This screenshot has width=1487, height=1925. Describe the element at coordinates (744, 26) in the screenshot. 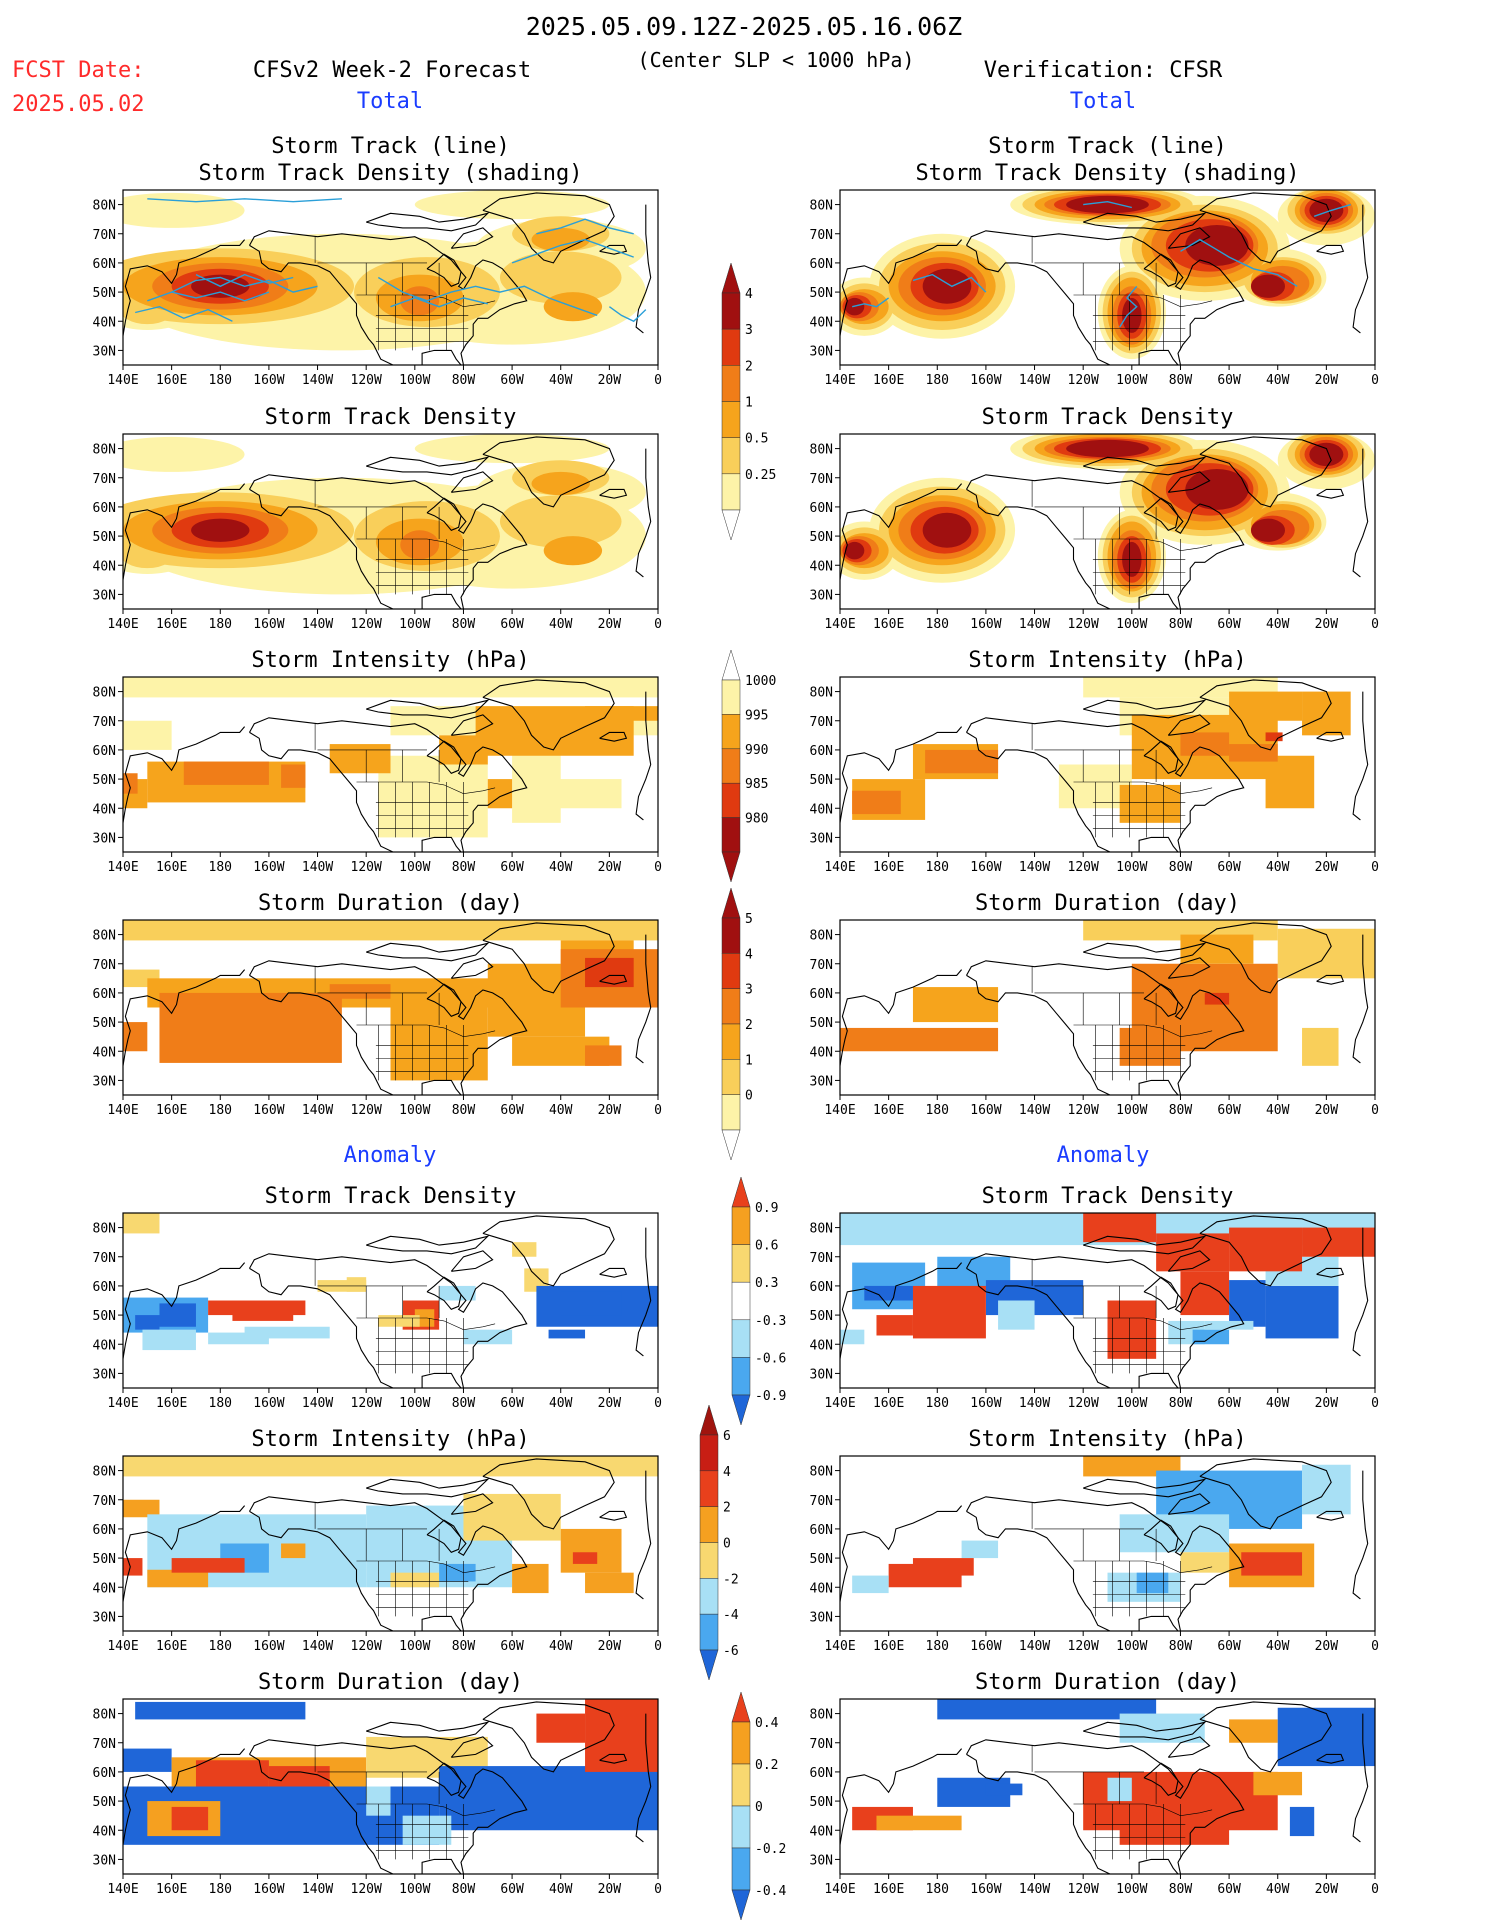

I see `title-dates: 2025.05.09.12Z-2025.05.16.06Z` at that location.